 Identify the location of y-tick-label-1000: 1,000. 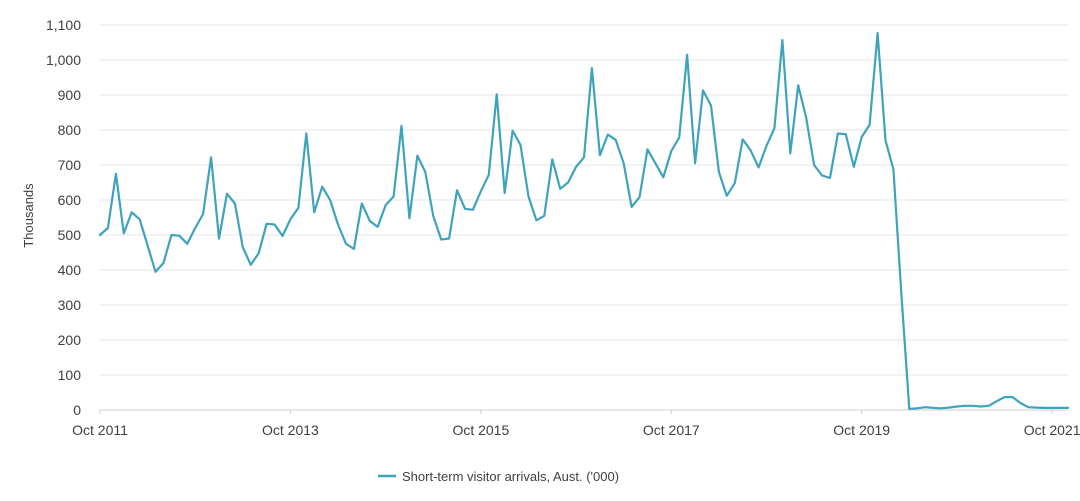
(63, 60).